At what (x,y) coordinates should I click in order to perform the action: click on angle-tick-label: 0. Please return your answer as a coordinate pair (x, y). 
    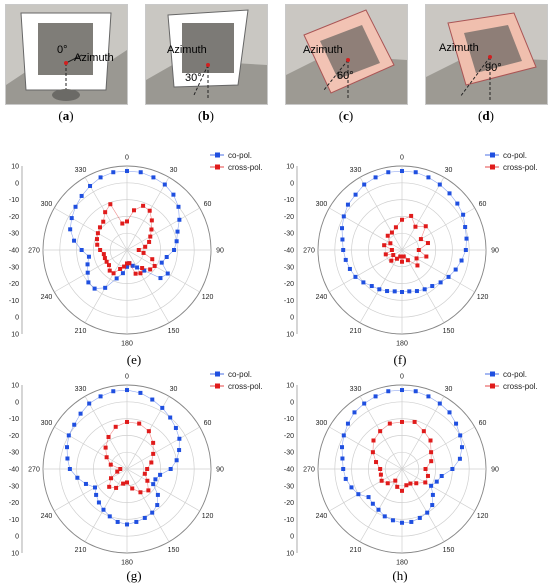
    Looking at the image, I should click on (127, 377).